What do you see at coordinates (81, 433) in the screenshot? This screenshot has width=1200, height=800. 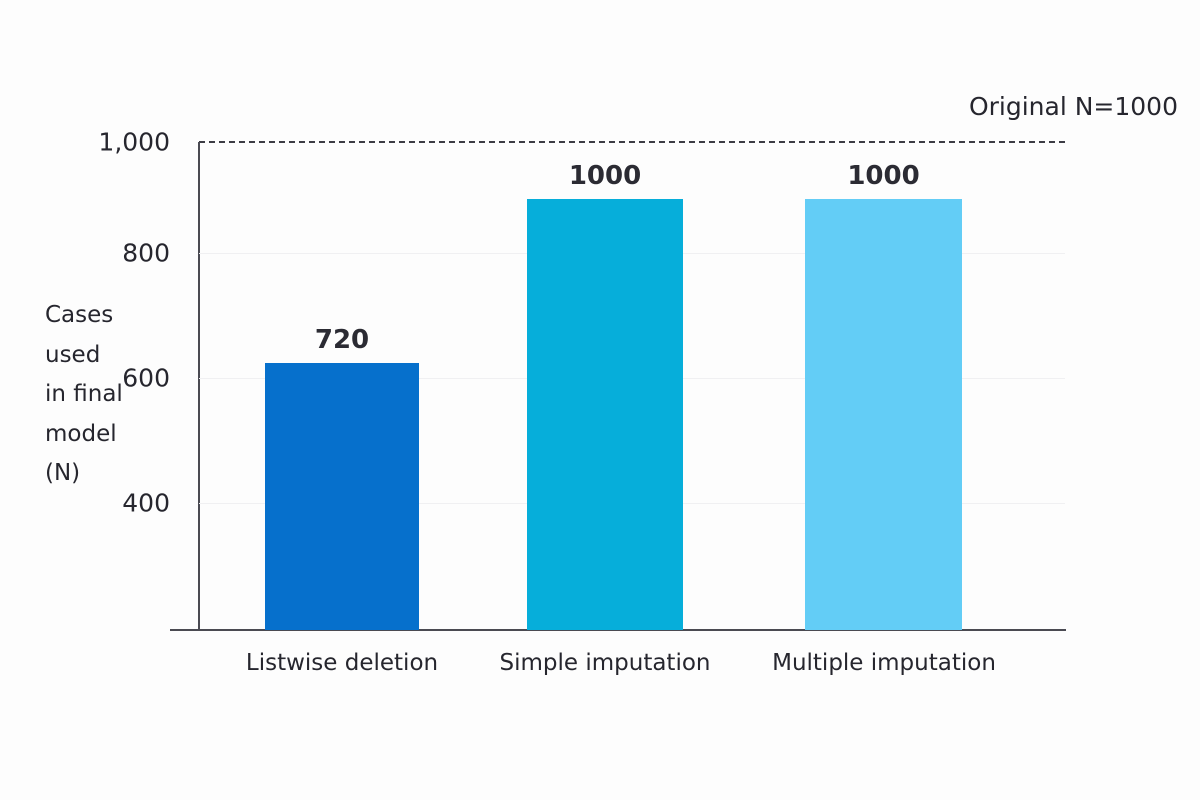 I see `y-axis-title-line: model` at bounding box center [81, 433].